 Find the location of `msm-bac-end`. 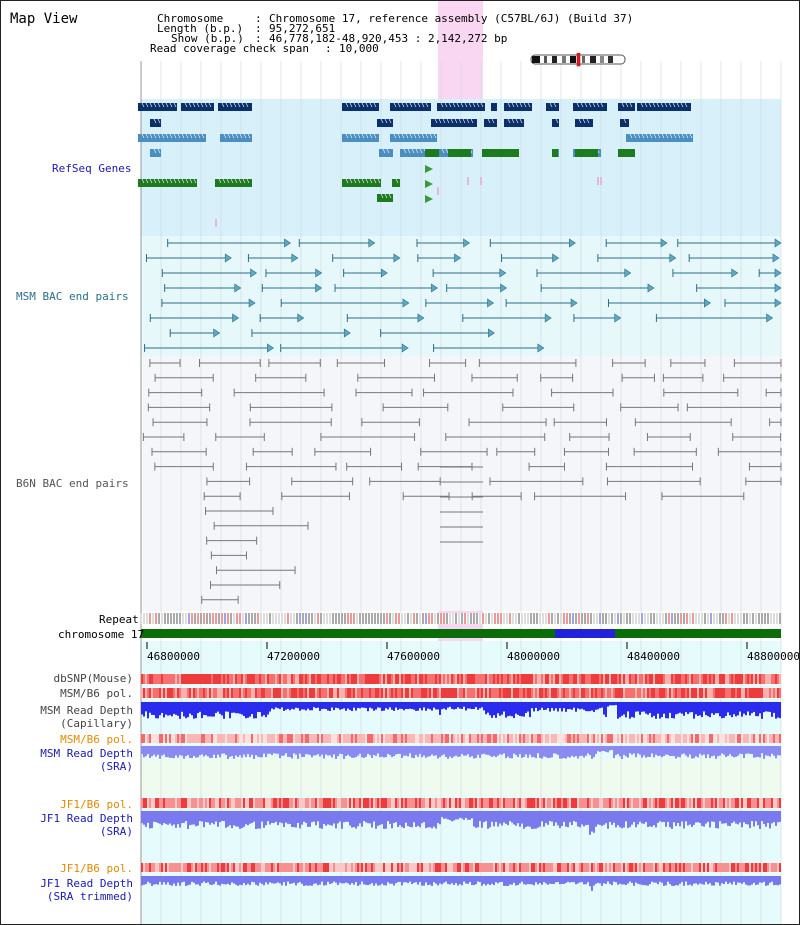

msm-bac-end is located at coordinates (673, 258).